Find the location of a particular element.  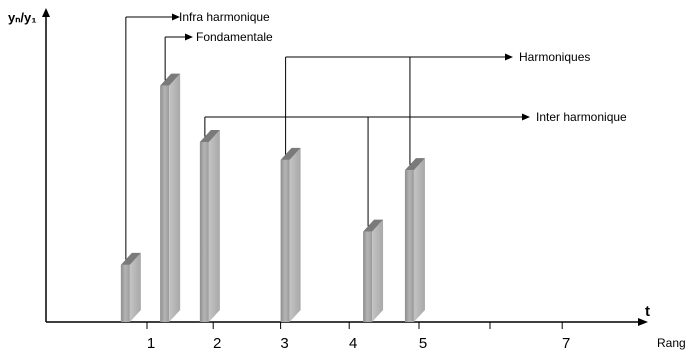

annotation-label-1: Fondamentale is located at coordinates (234, 37).